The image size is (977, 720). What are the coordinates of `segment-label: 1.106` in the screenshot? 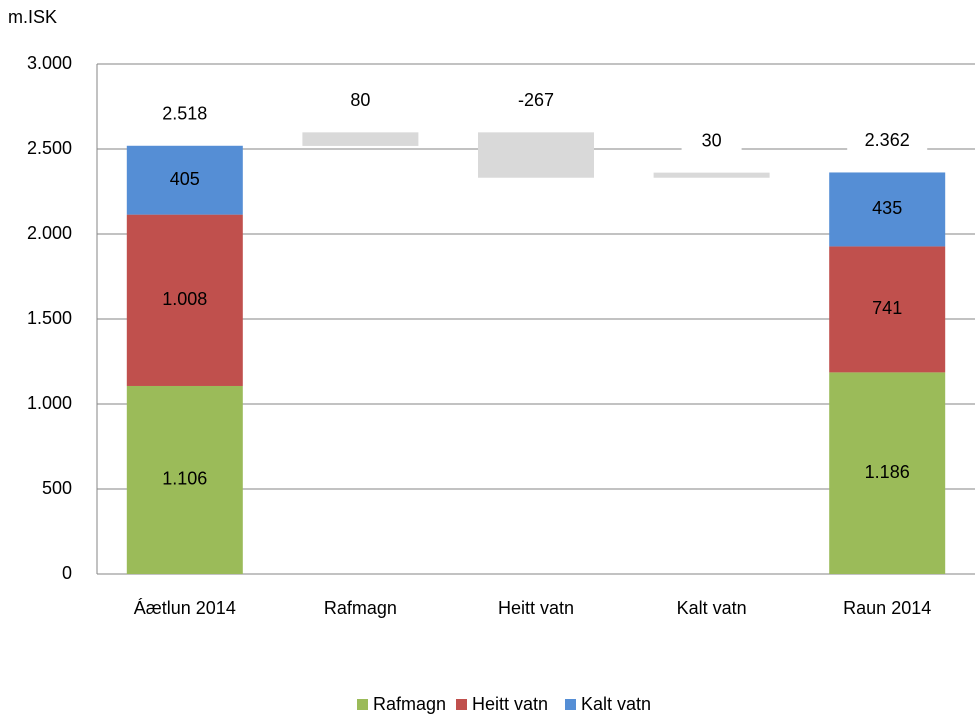 It's located at (184, 479).